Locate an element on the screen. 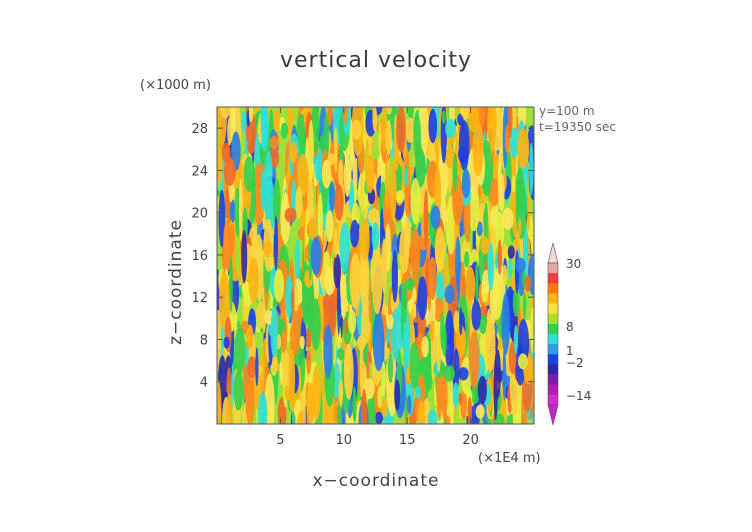 The height and width of the screenshot is (532, 752). colorbar-upper-extension is located at coordinates (553, 253).